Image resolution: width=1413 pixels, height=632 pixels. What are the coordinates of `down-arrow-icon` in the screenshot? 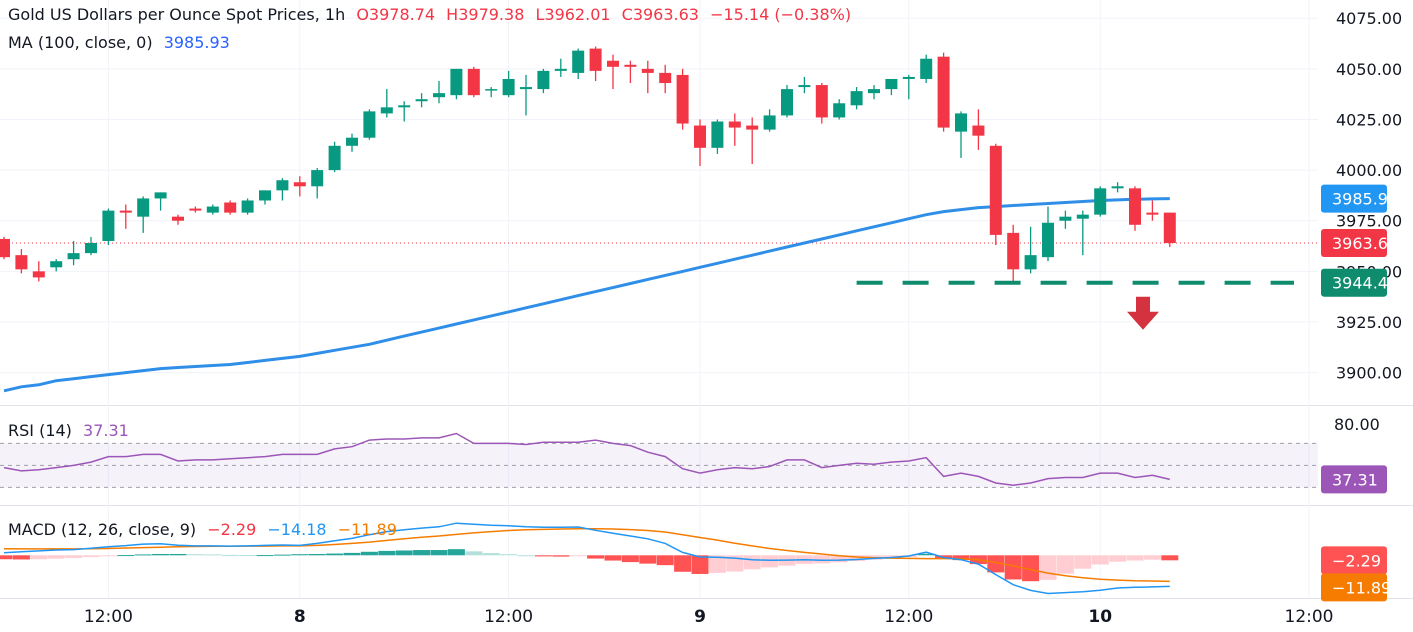 It's located at (1143, 313).